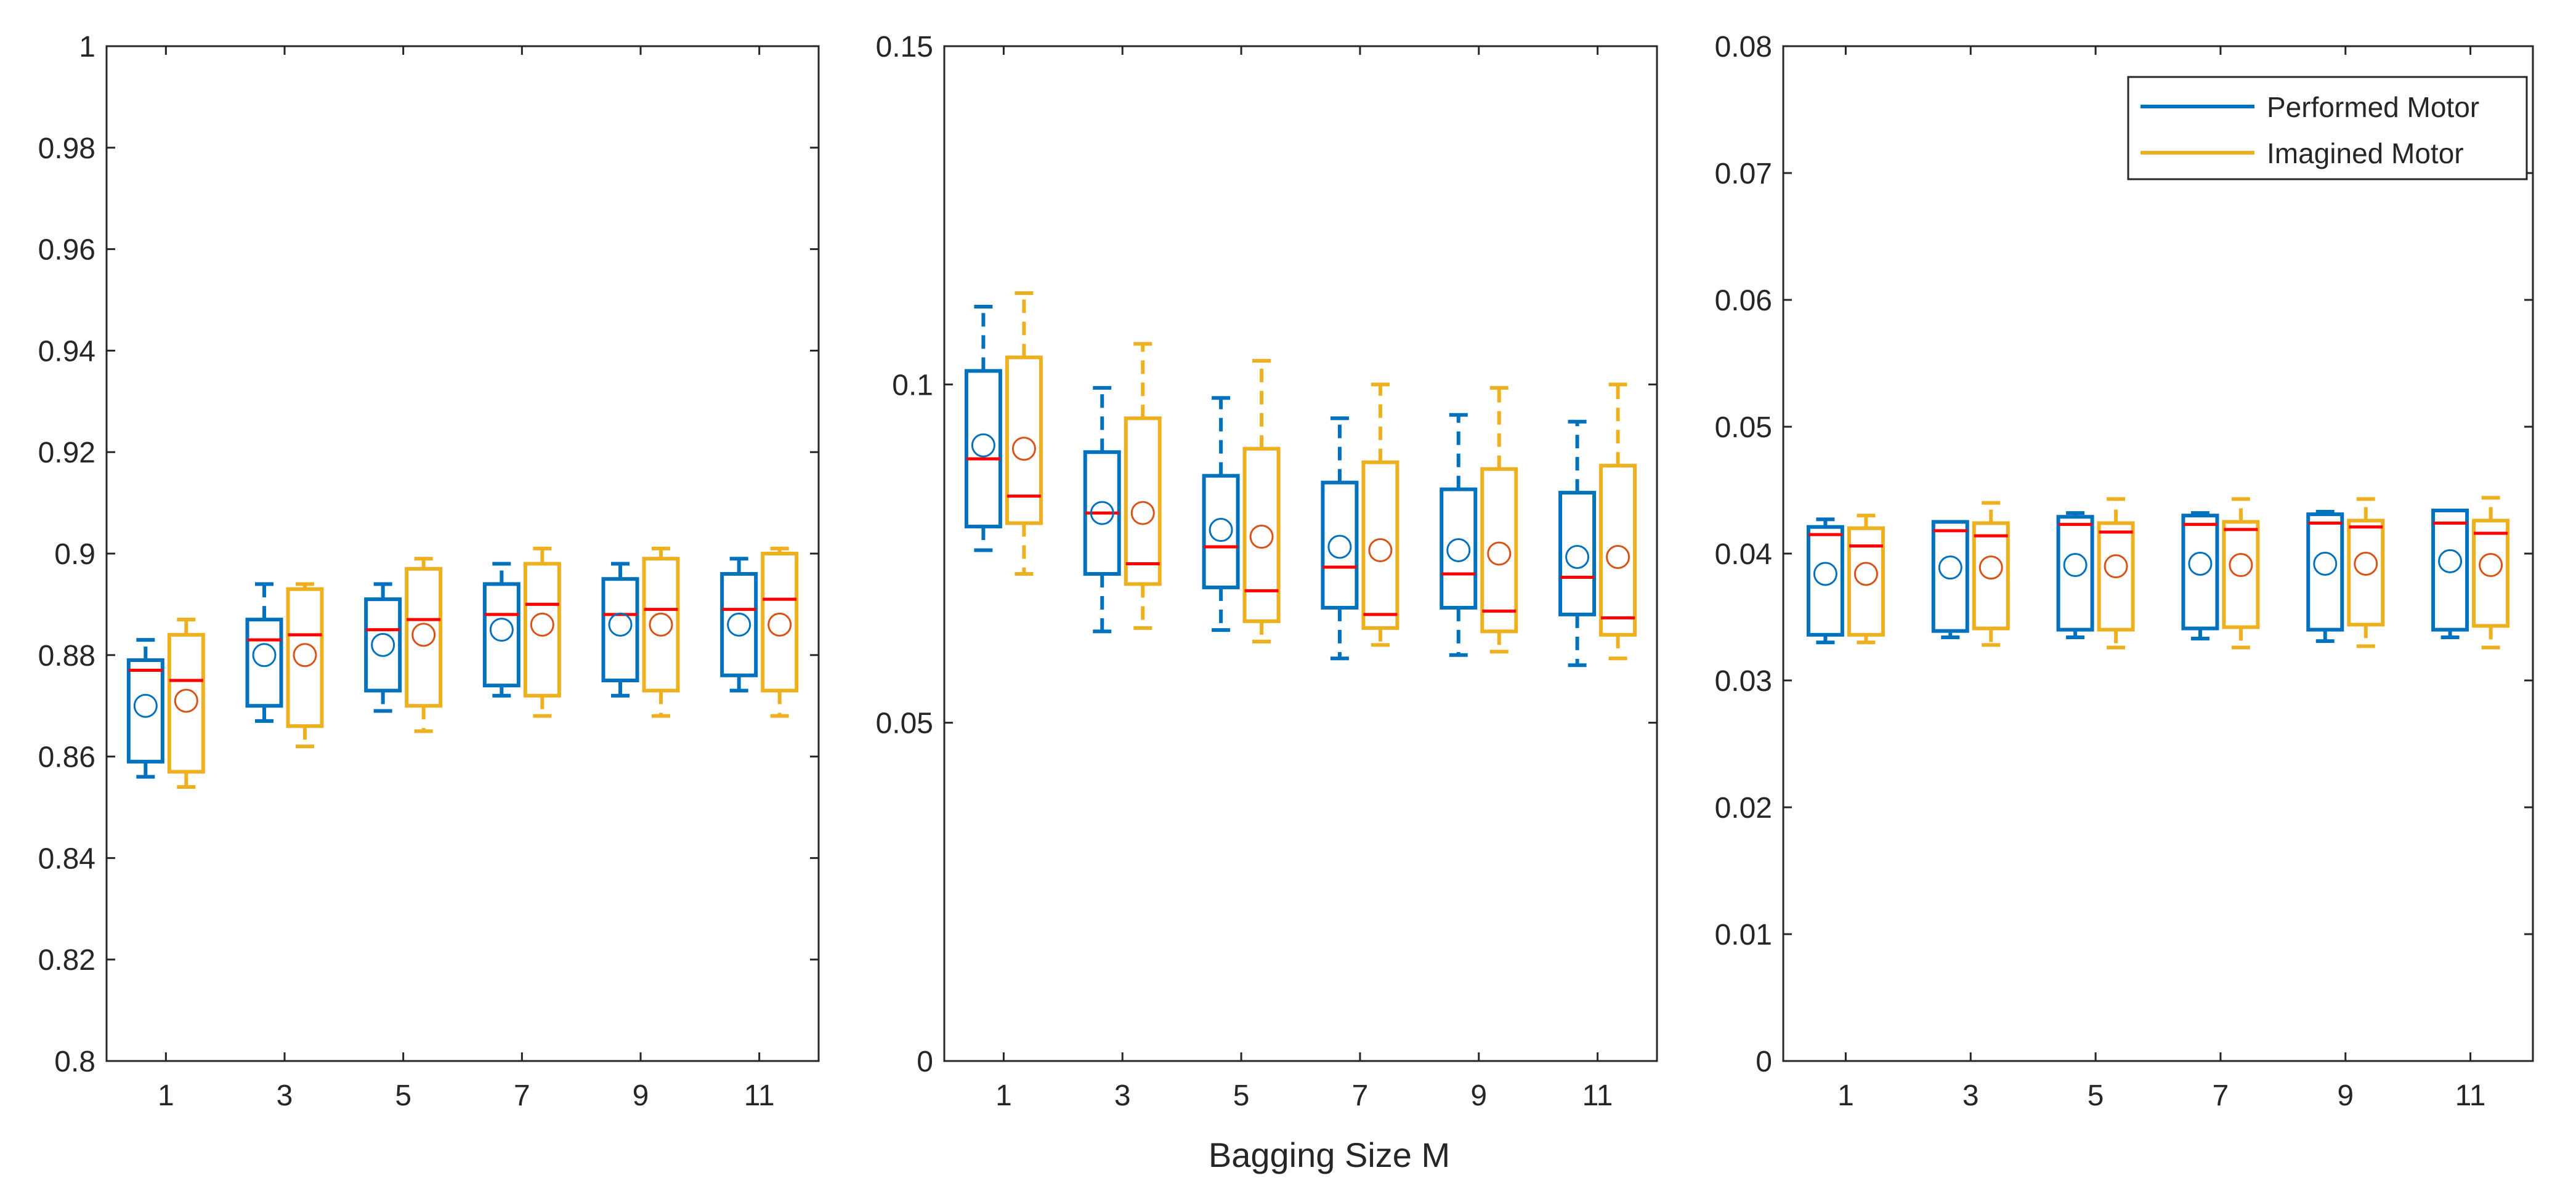  What do you see at coordinates (1743, 300) in the screenshot?
I see `y-tick-label: 0.06` at bounding box center [1743, 300].